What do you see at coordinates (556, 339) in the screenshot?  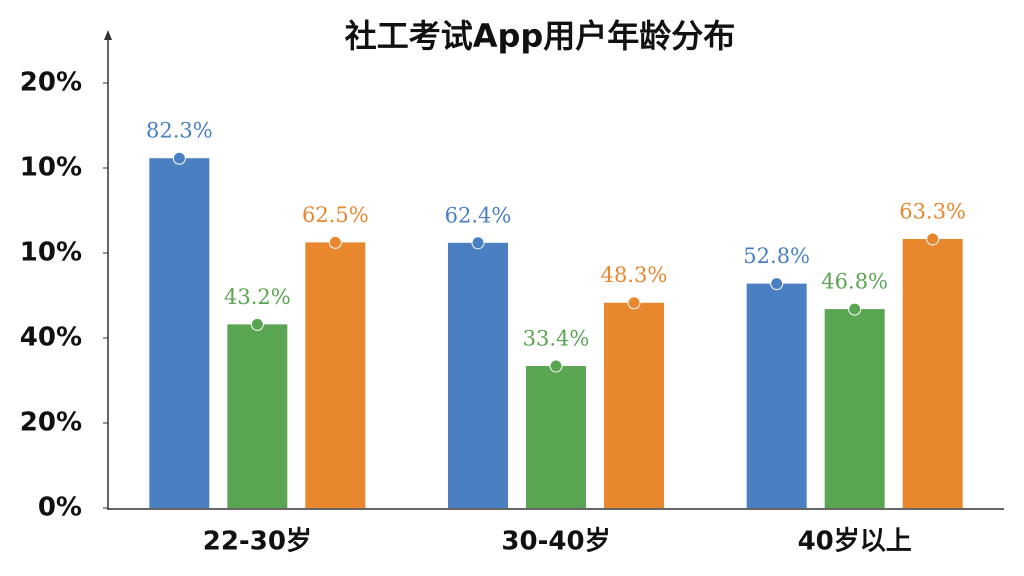 I see `value-label: 33.4%` at bounding box center [556, 339].